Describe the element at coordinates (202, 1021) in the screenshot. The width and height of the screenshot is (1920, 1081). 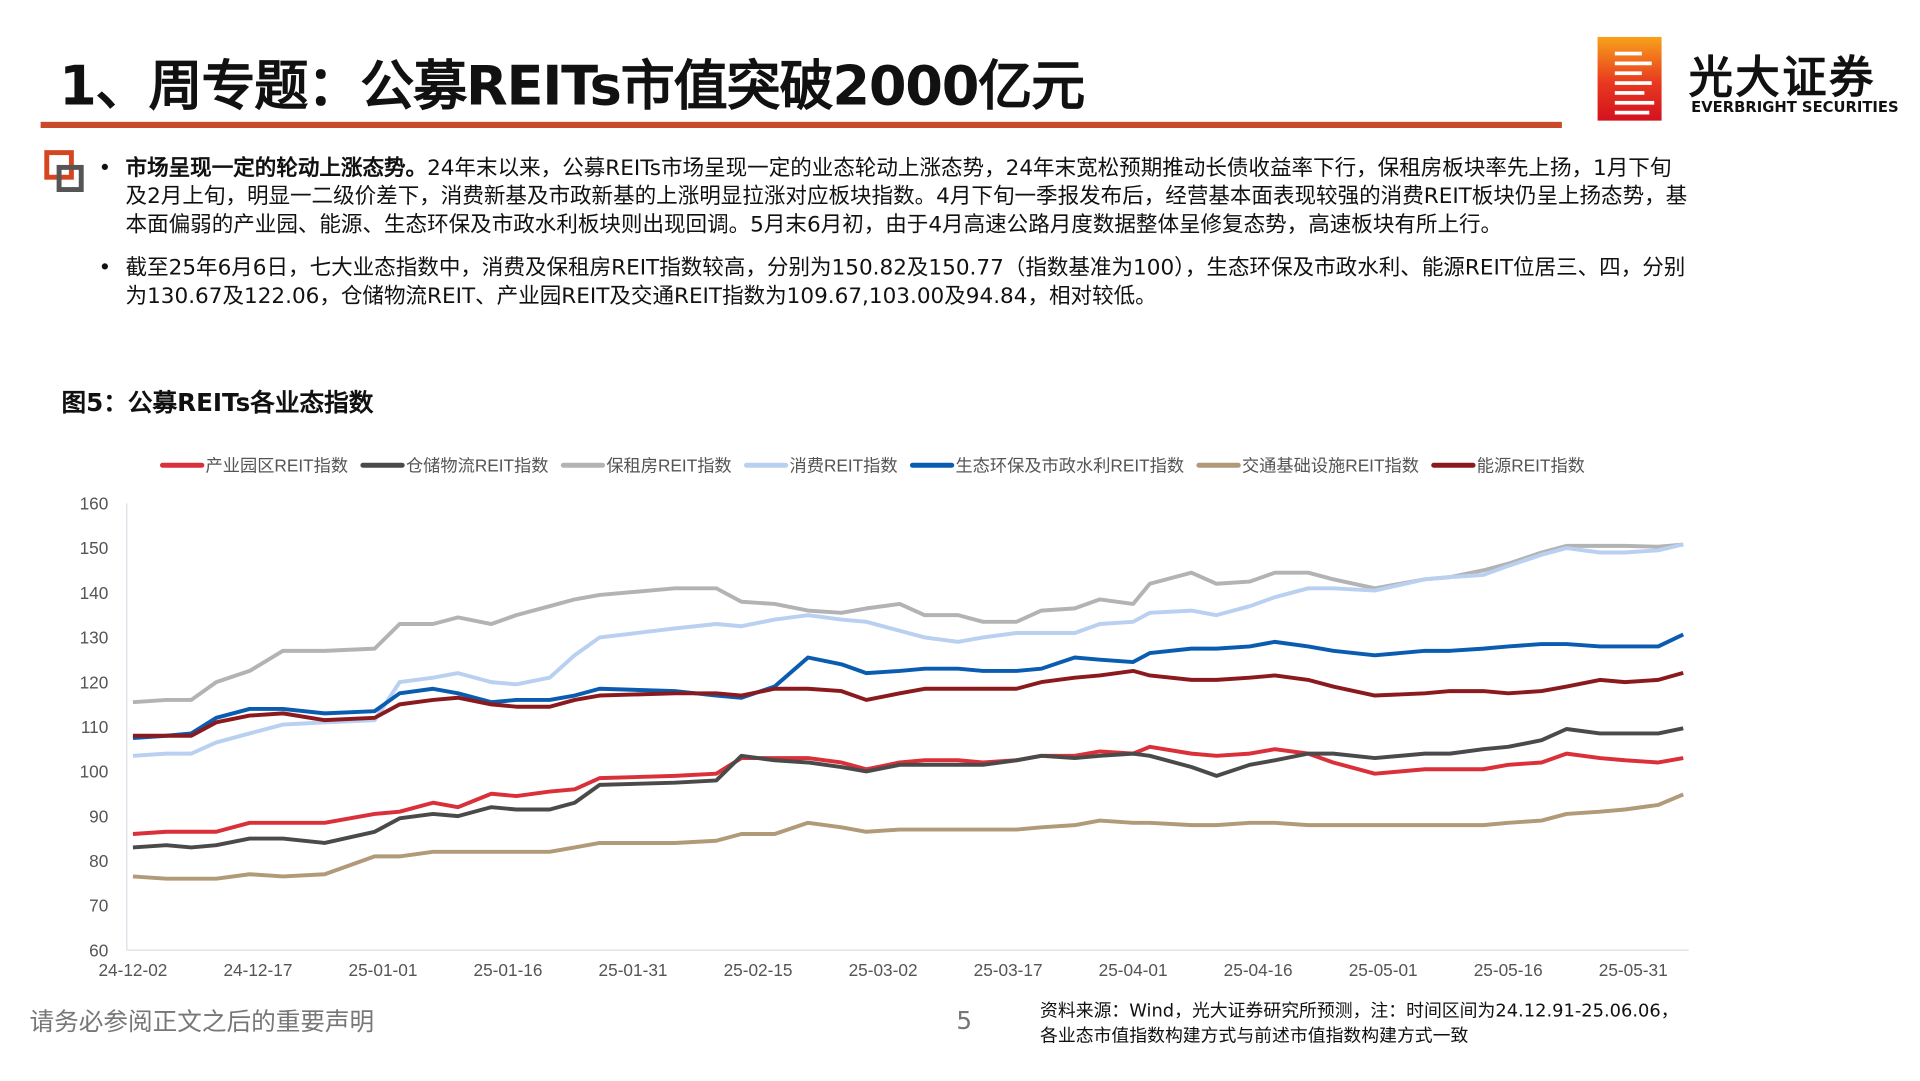
I see `disclaimer: 请务必参阅正文之后的重要声明` at that location.